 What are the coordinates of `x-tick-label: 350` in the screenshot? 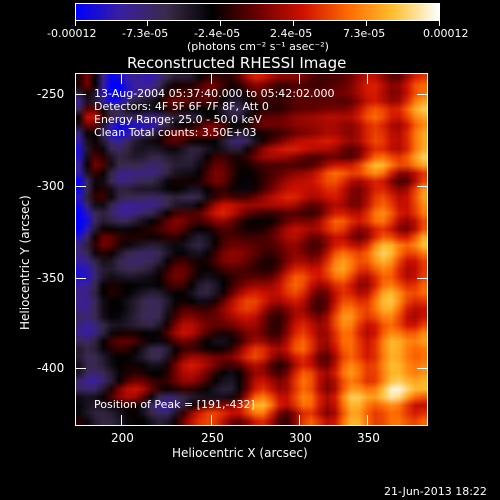 It's located at (368, 438).